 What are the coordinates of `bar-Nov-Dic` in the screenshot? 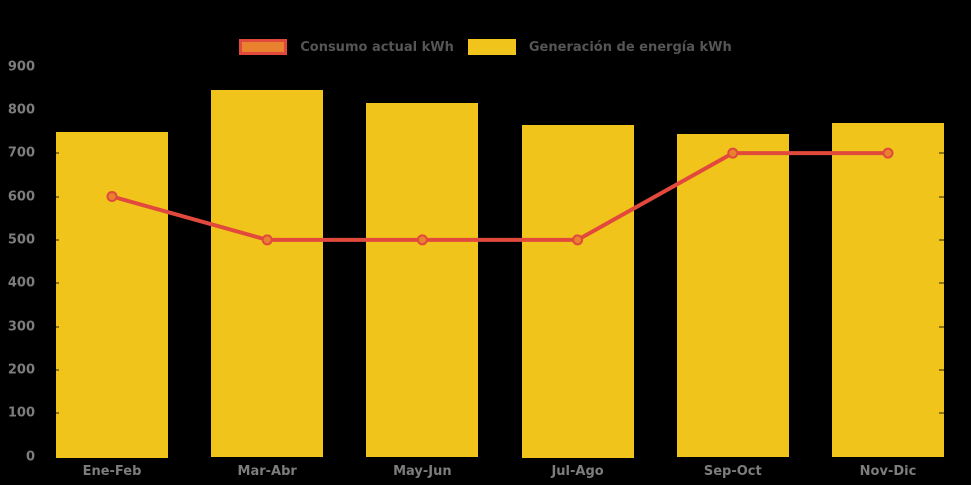 It's located at (888, 290).